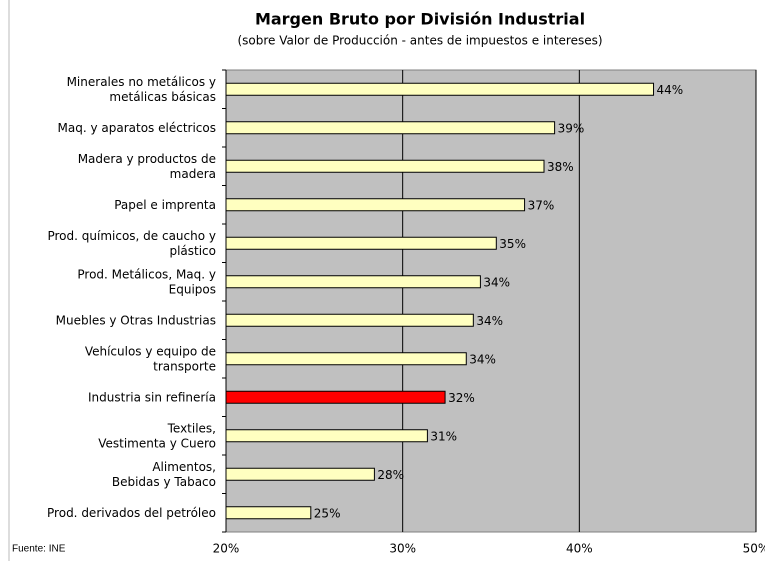  Describe the element at coordinates (39, 549) in the screenshot. I see `source-note: Fuente: INE` at that location.